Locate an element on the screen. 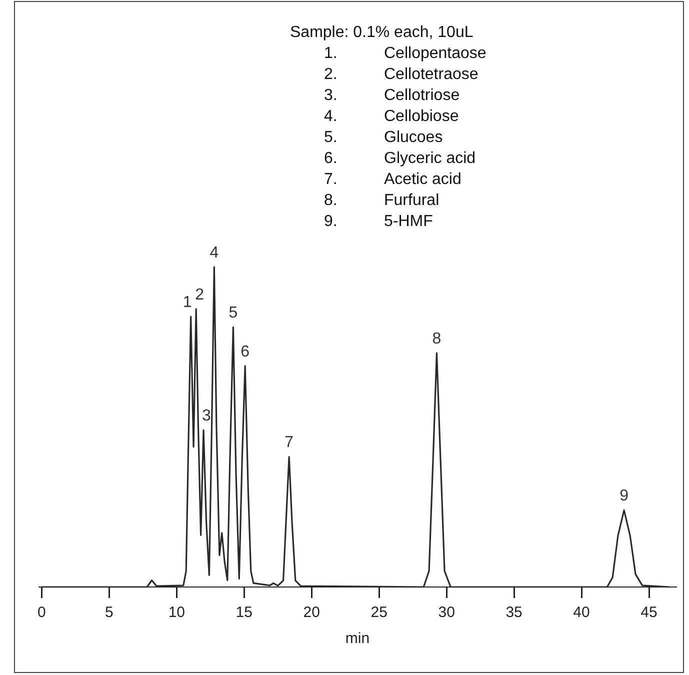 This screenshot has height=675, width=689. x-tick-label: 30 is located at coordinates (446, 613).